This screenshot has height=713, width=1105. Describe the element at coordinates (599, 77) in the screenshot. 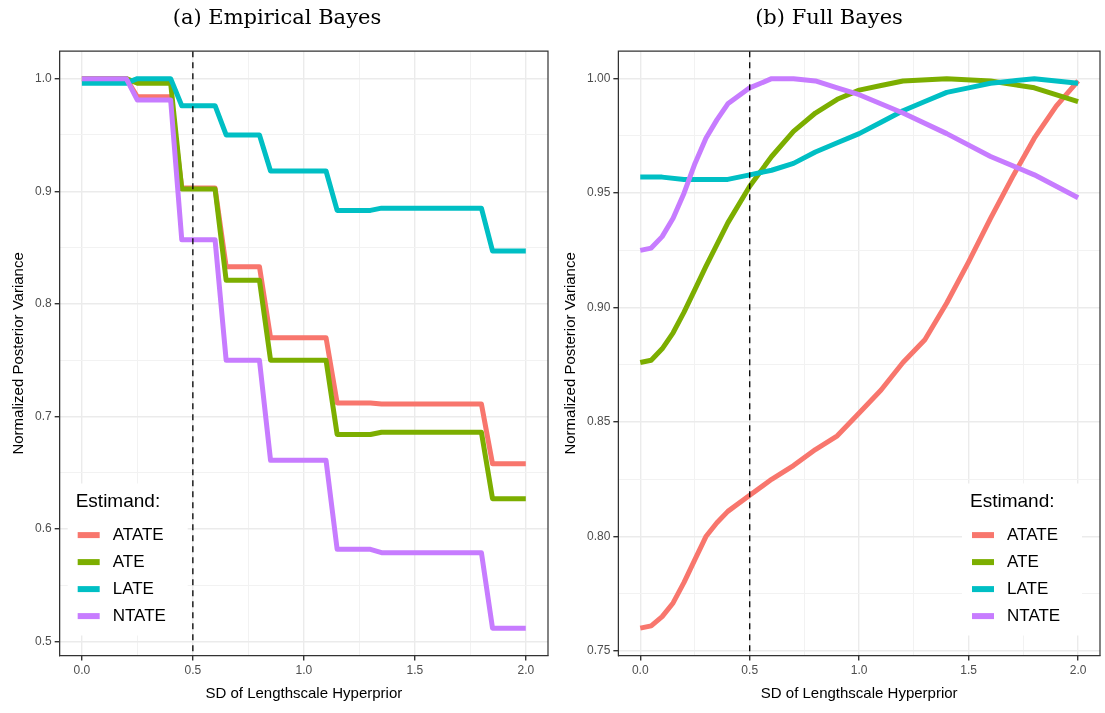

I see `y-tick-label: 1.00` at that location.